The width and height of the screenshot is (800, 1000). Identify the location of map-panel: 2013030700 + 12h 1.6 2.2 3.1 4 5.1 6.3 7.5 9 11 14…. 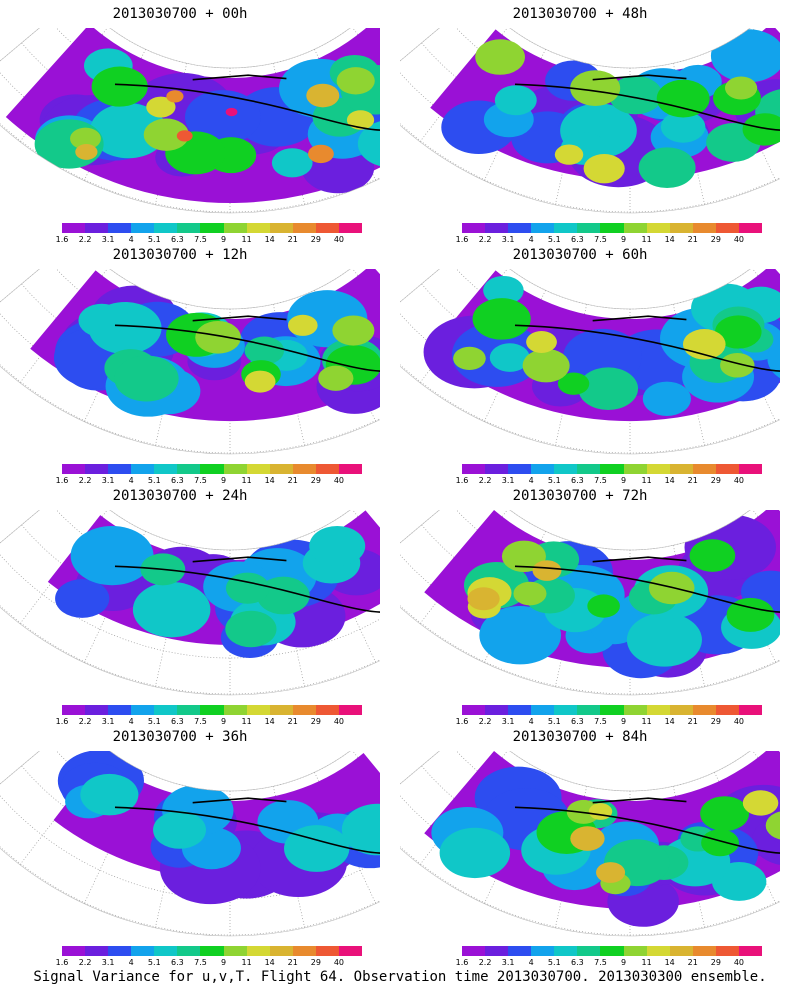
(190, 363).